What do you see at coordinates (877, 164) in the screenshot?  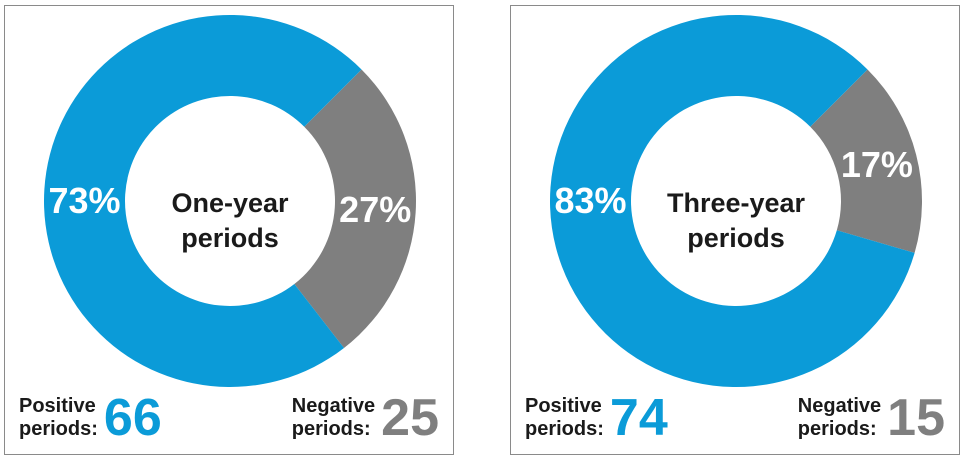 I see `negative-percent-label: 17%` at bounding box center [877, 164].